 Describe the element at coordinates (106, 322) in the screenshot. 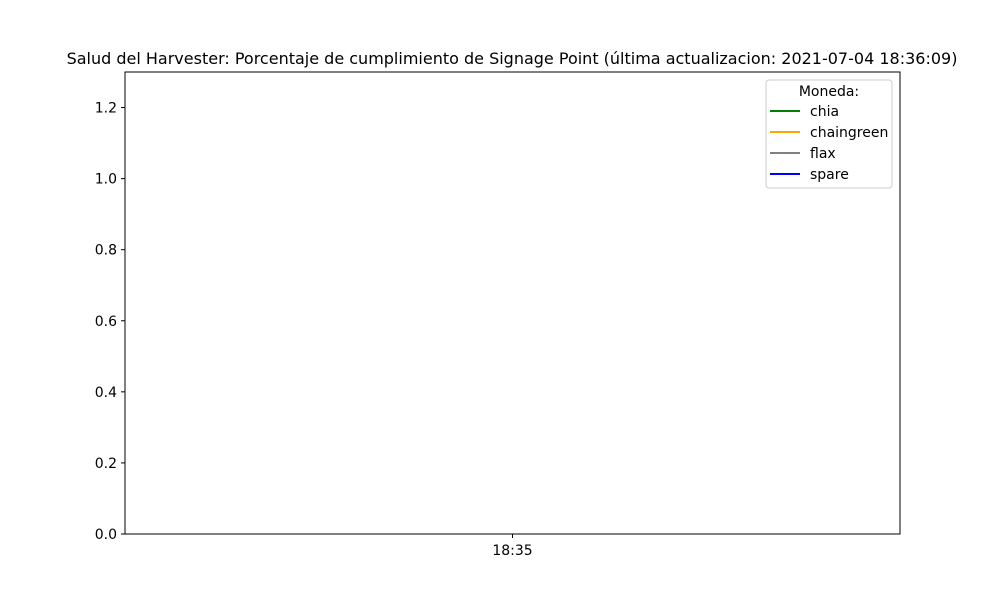

I see `y-tick-label: 0.6` at that location.